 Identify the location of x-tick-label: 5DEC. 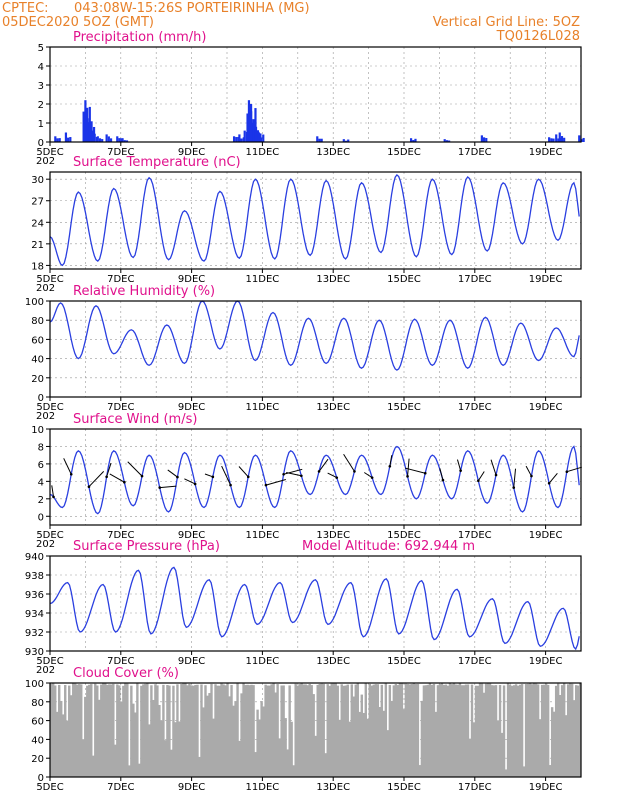
(49, 407).